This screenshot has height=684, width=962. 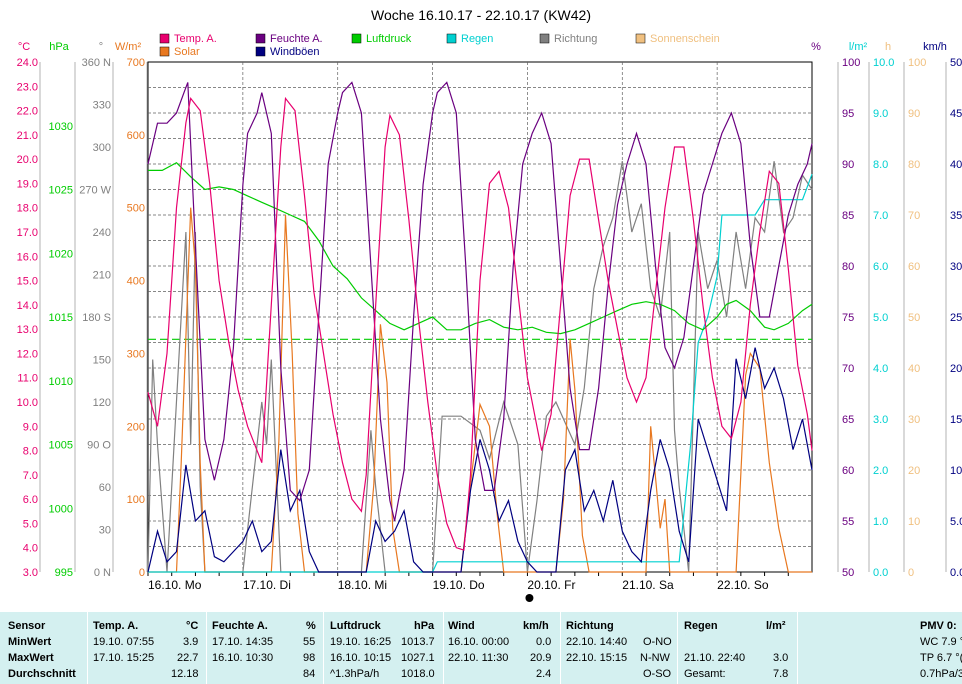 I want to click on axis-tick-label: 20.0, so click(x=27, y=160).